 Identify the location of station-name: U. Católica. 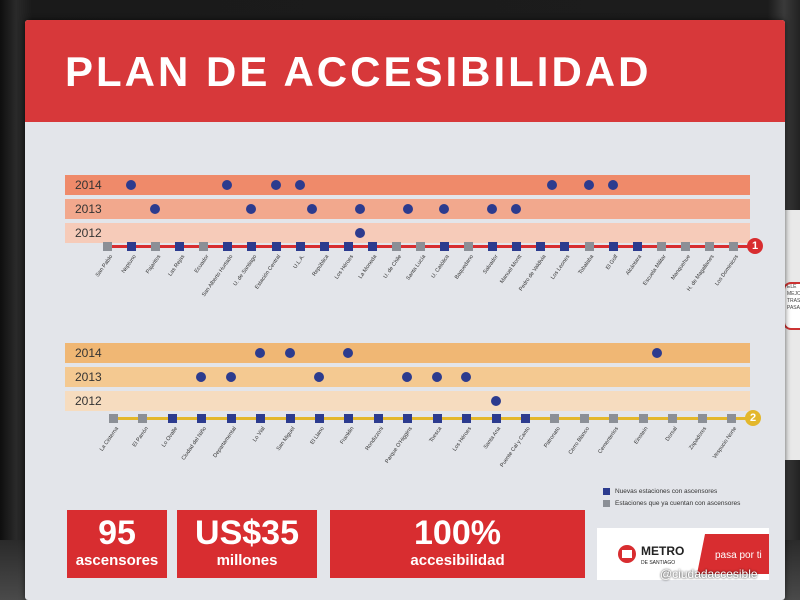
(440, 267).